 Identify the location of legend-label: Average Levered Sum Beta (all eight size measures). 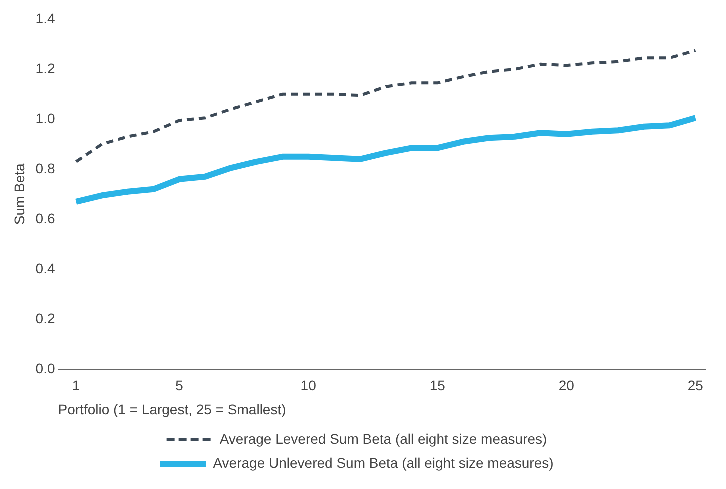
(384, 438).